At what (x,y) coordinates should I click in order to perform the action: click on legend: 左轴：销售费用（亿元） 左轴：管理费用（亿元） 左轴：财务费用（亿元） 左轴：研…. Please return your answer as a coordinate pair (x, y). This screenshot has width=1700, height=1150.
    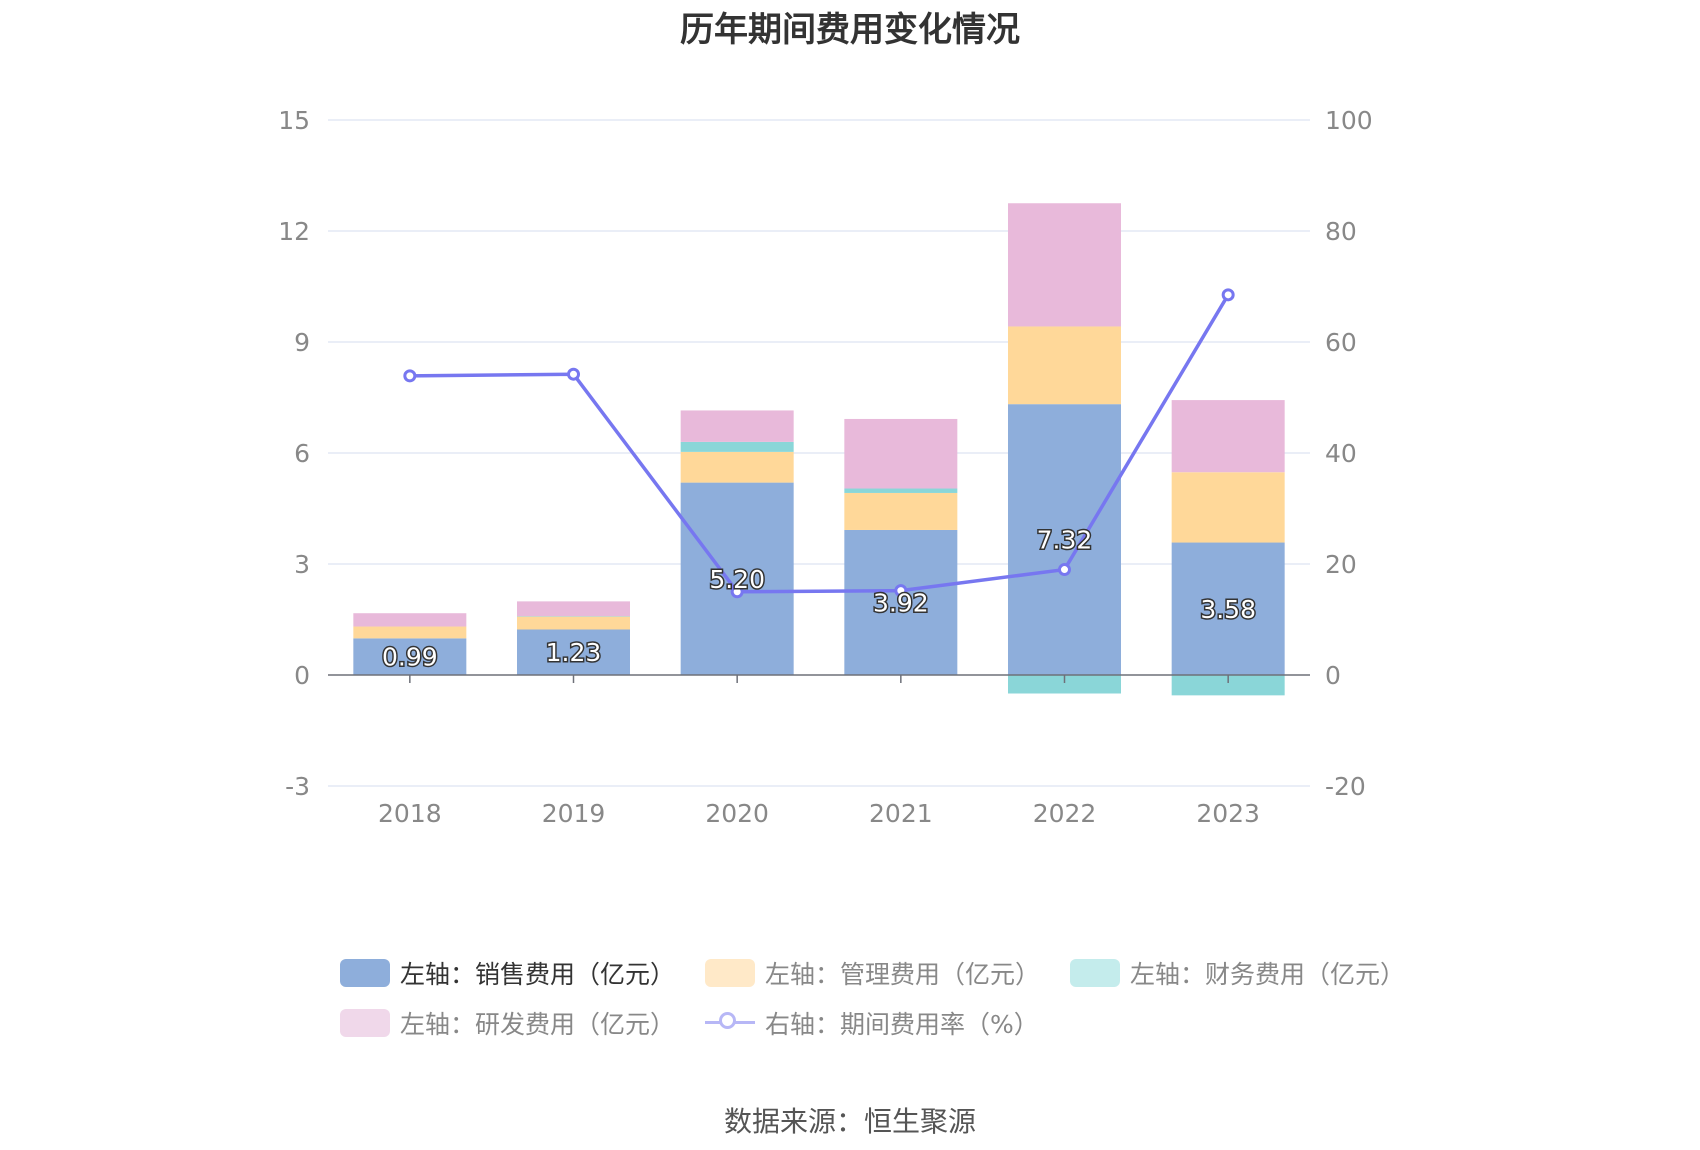
    Looking at the image, I should click on (890, 998).